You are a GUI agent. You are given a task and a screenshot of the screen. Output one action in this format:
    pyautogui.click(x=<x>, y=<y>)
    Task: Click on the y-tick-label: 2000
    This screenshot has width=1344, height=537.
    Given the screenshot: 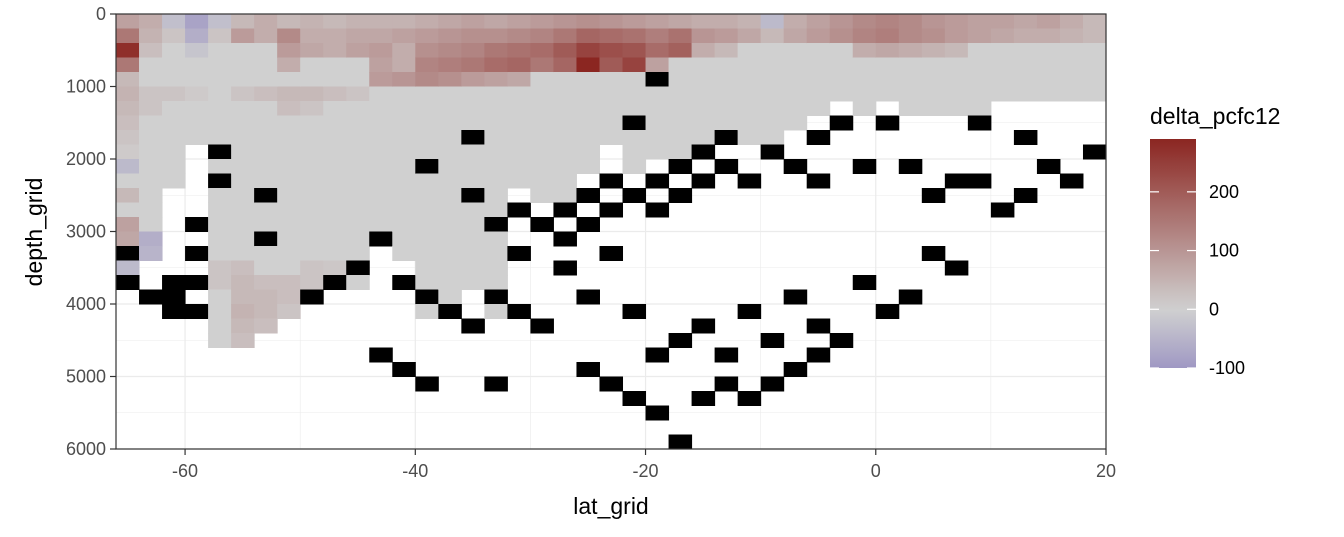 What is the action you would take?
    pyautogui.click(x=86, y=159)
    